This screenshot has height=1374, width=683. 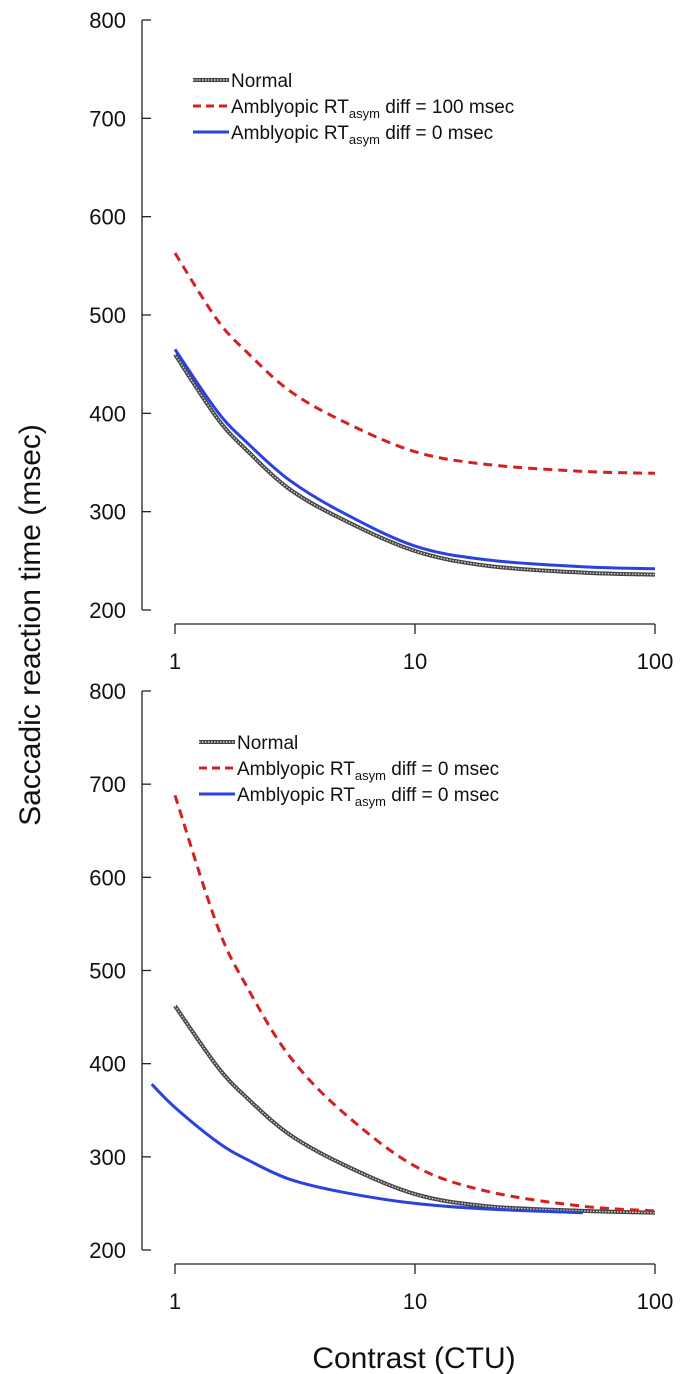 I want to click on amblyopic-dashed-series-line, so click(x=414, y=363).